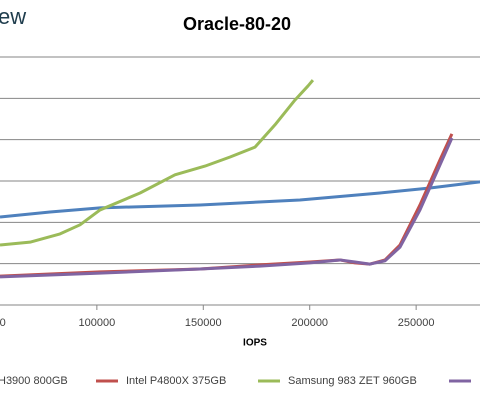  Describe the element at coordinates (96, 323) in the screenshot. I see `x-tick-label: 100000` at that location.